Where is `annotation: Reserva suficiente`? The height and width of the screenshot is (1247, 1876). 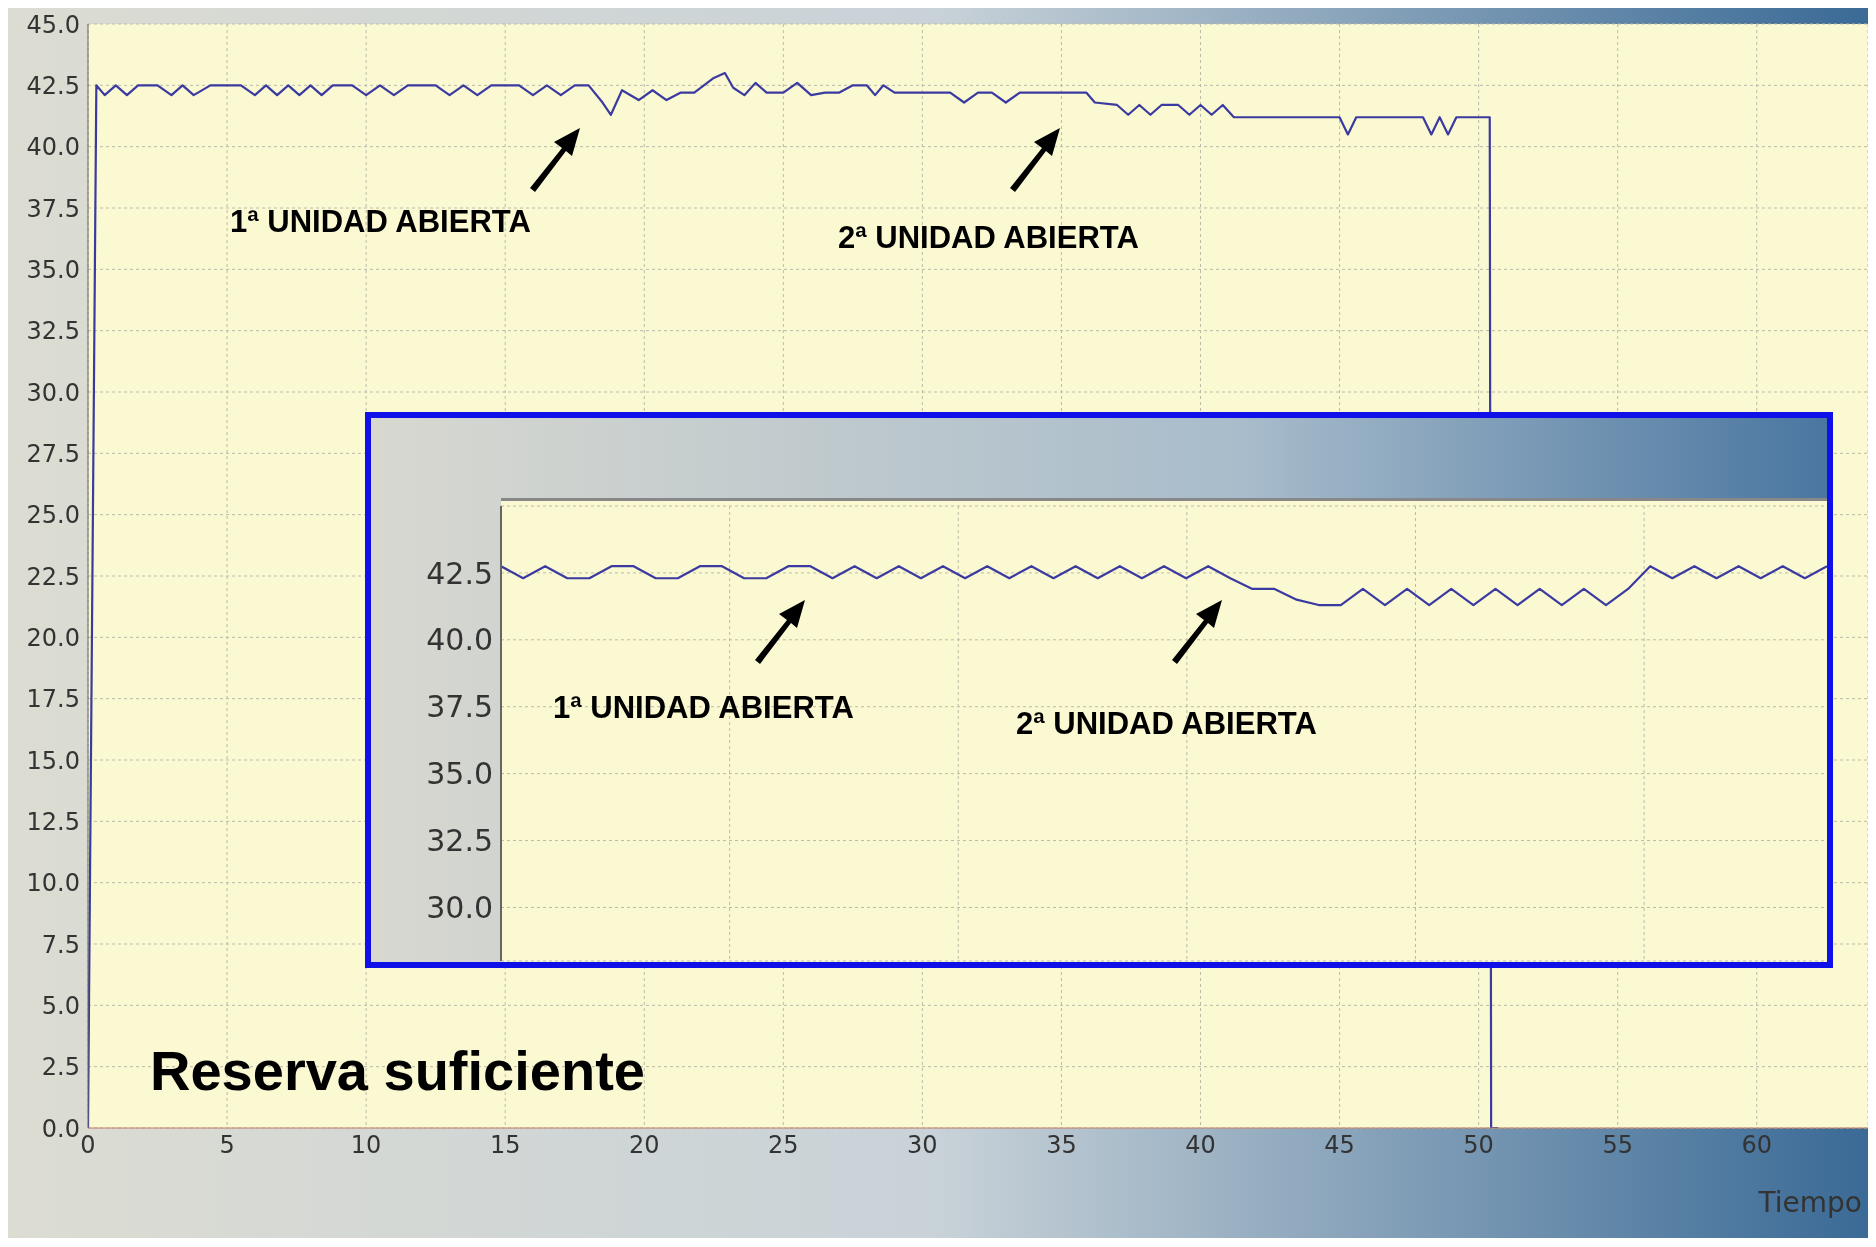 annotation: Reserva suficiente is located at coordinates (397, 1070).